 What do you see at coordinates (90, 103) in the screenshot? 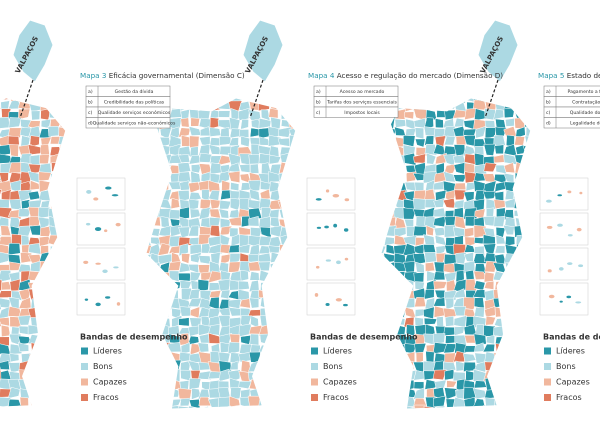
I see `item-letter: b)` at bounding box center [90, 103].